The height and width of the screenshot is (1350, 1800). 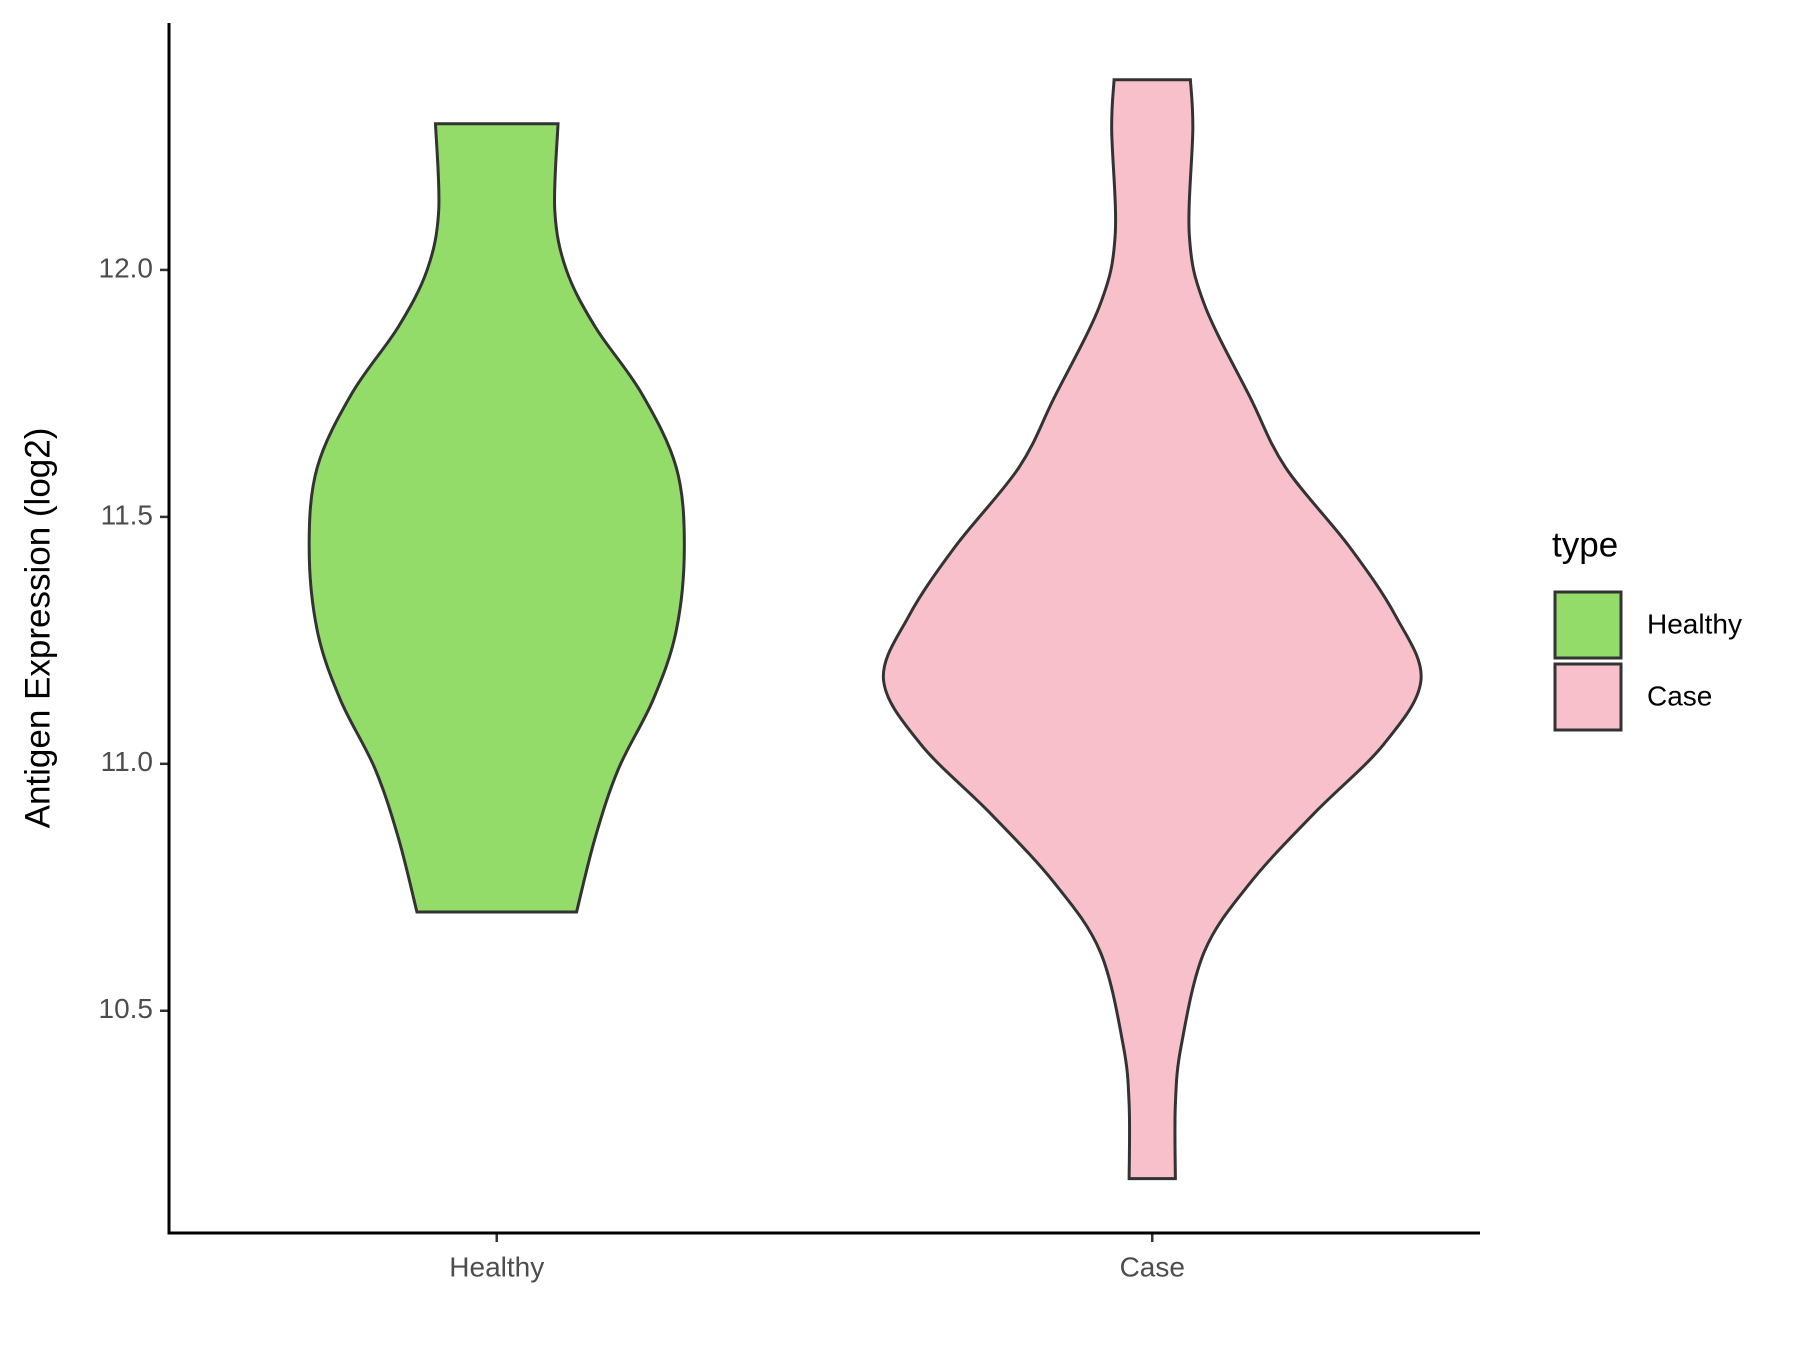 I want to click on legend-label: Case, so click(x=1679, y=695).